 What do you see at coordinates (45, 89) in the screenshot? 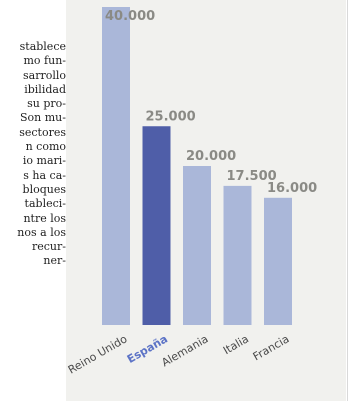
I see `article-line: ibilidad` at bounding box center [45, 89].